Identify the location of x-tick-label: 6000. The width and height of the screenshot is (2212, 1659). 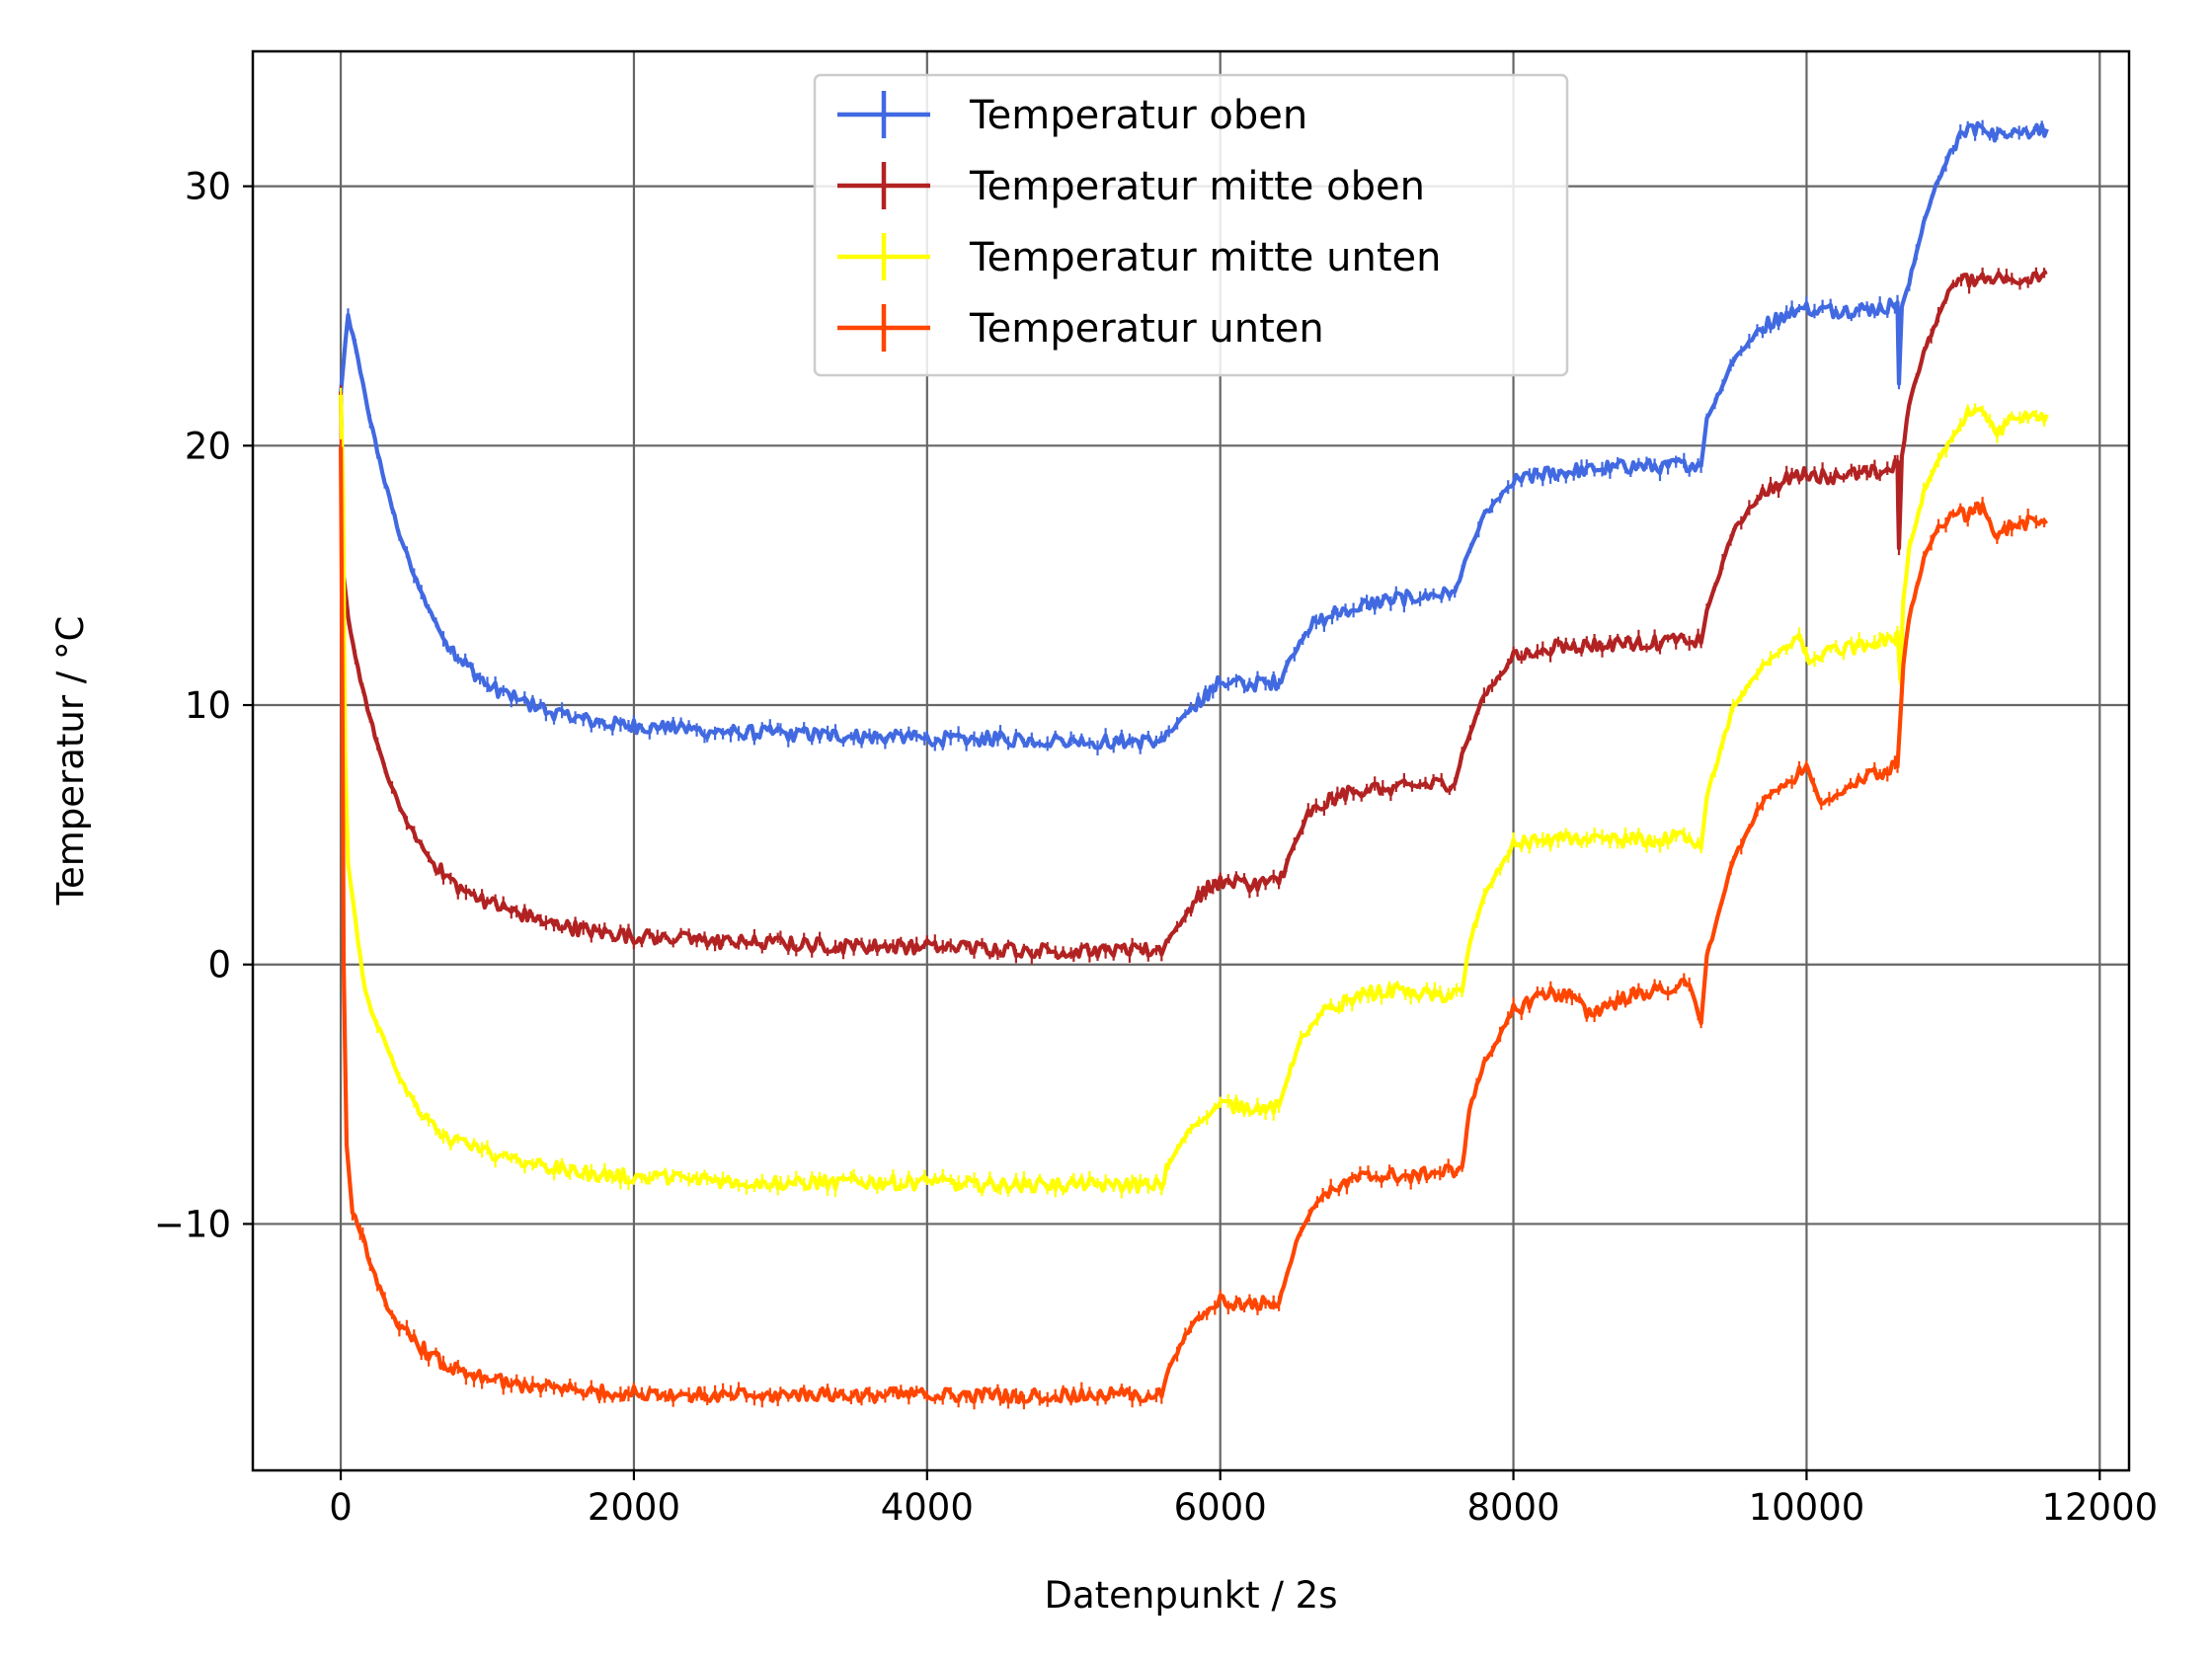
(1221, 1508).